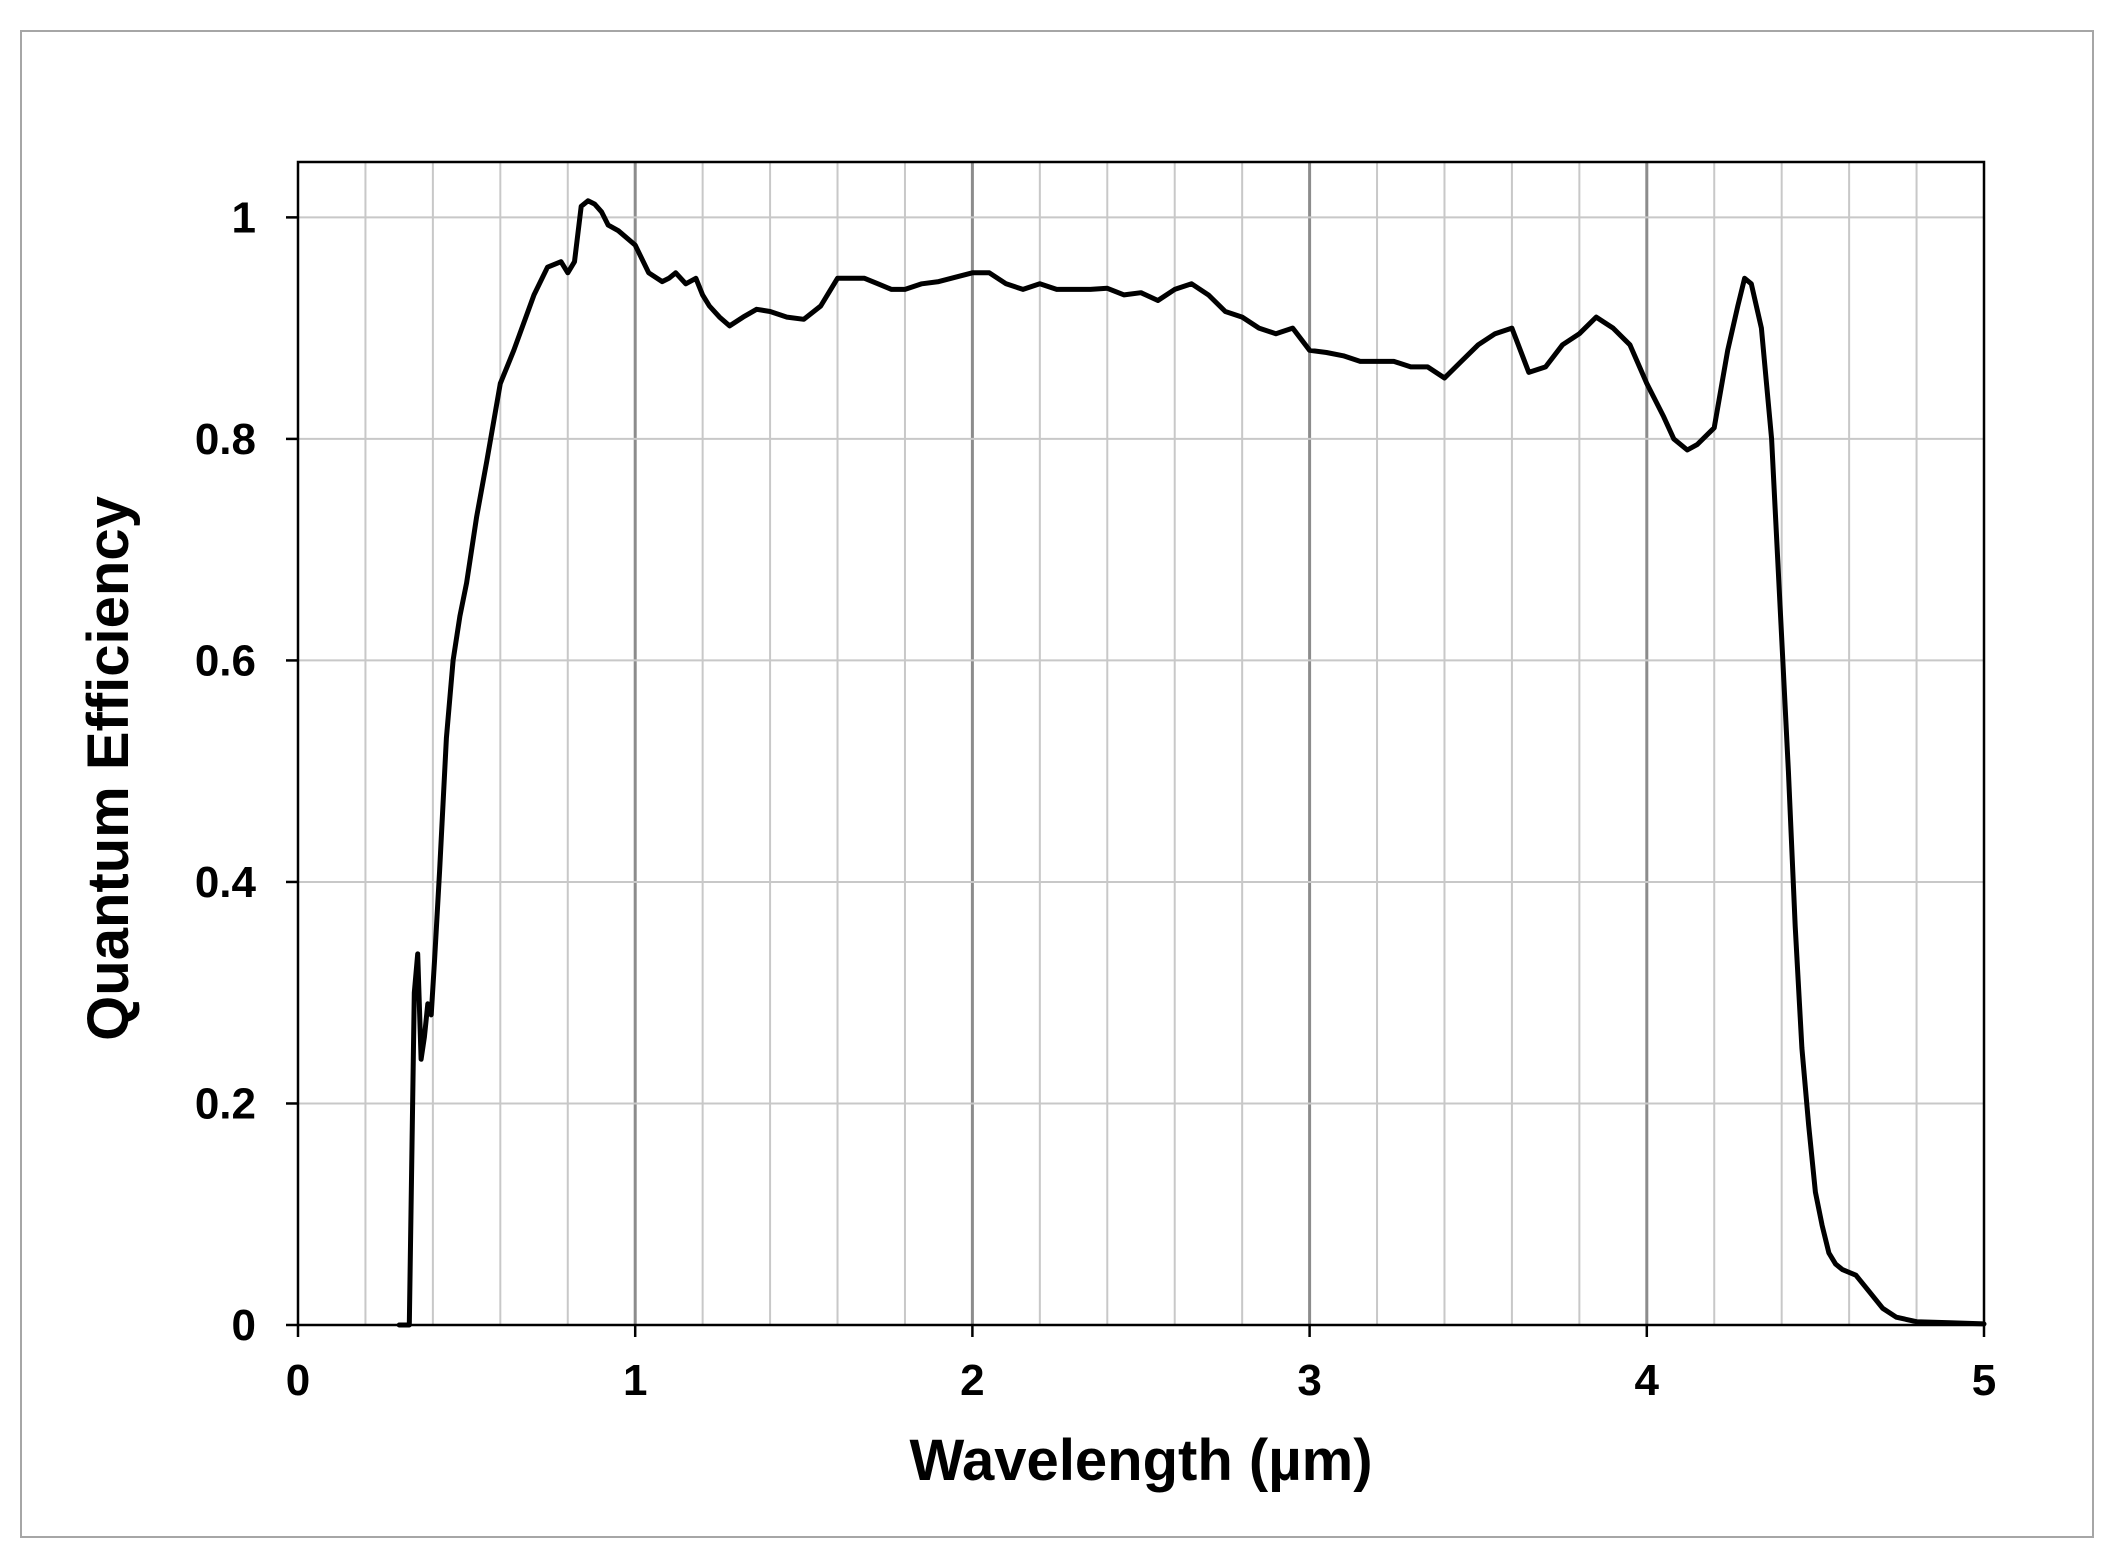 The height and width of the screenshot is (1558, 2116). What do you see at coordinates (1309, 1380) in the screenshot?
I see `x-tick-label: 3` at bounding box center [1309, 1380].